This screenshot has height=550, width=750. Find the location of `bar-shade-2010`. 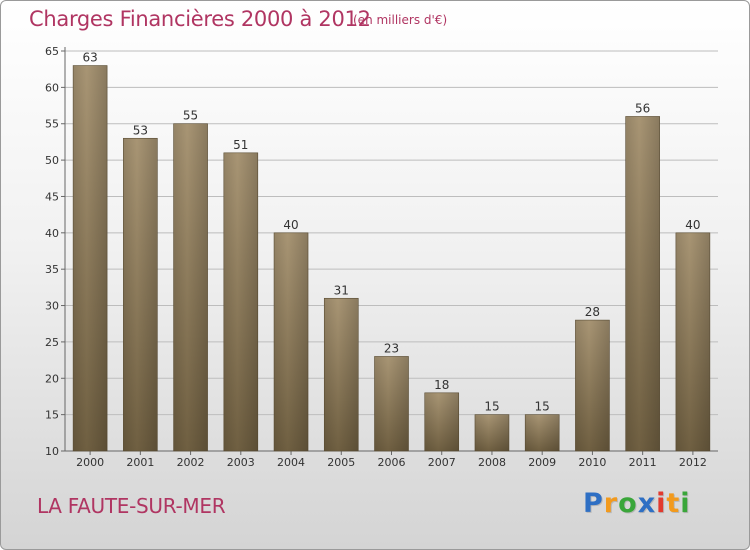

bar-shade-2010 is located at coordinates (592, 385).